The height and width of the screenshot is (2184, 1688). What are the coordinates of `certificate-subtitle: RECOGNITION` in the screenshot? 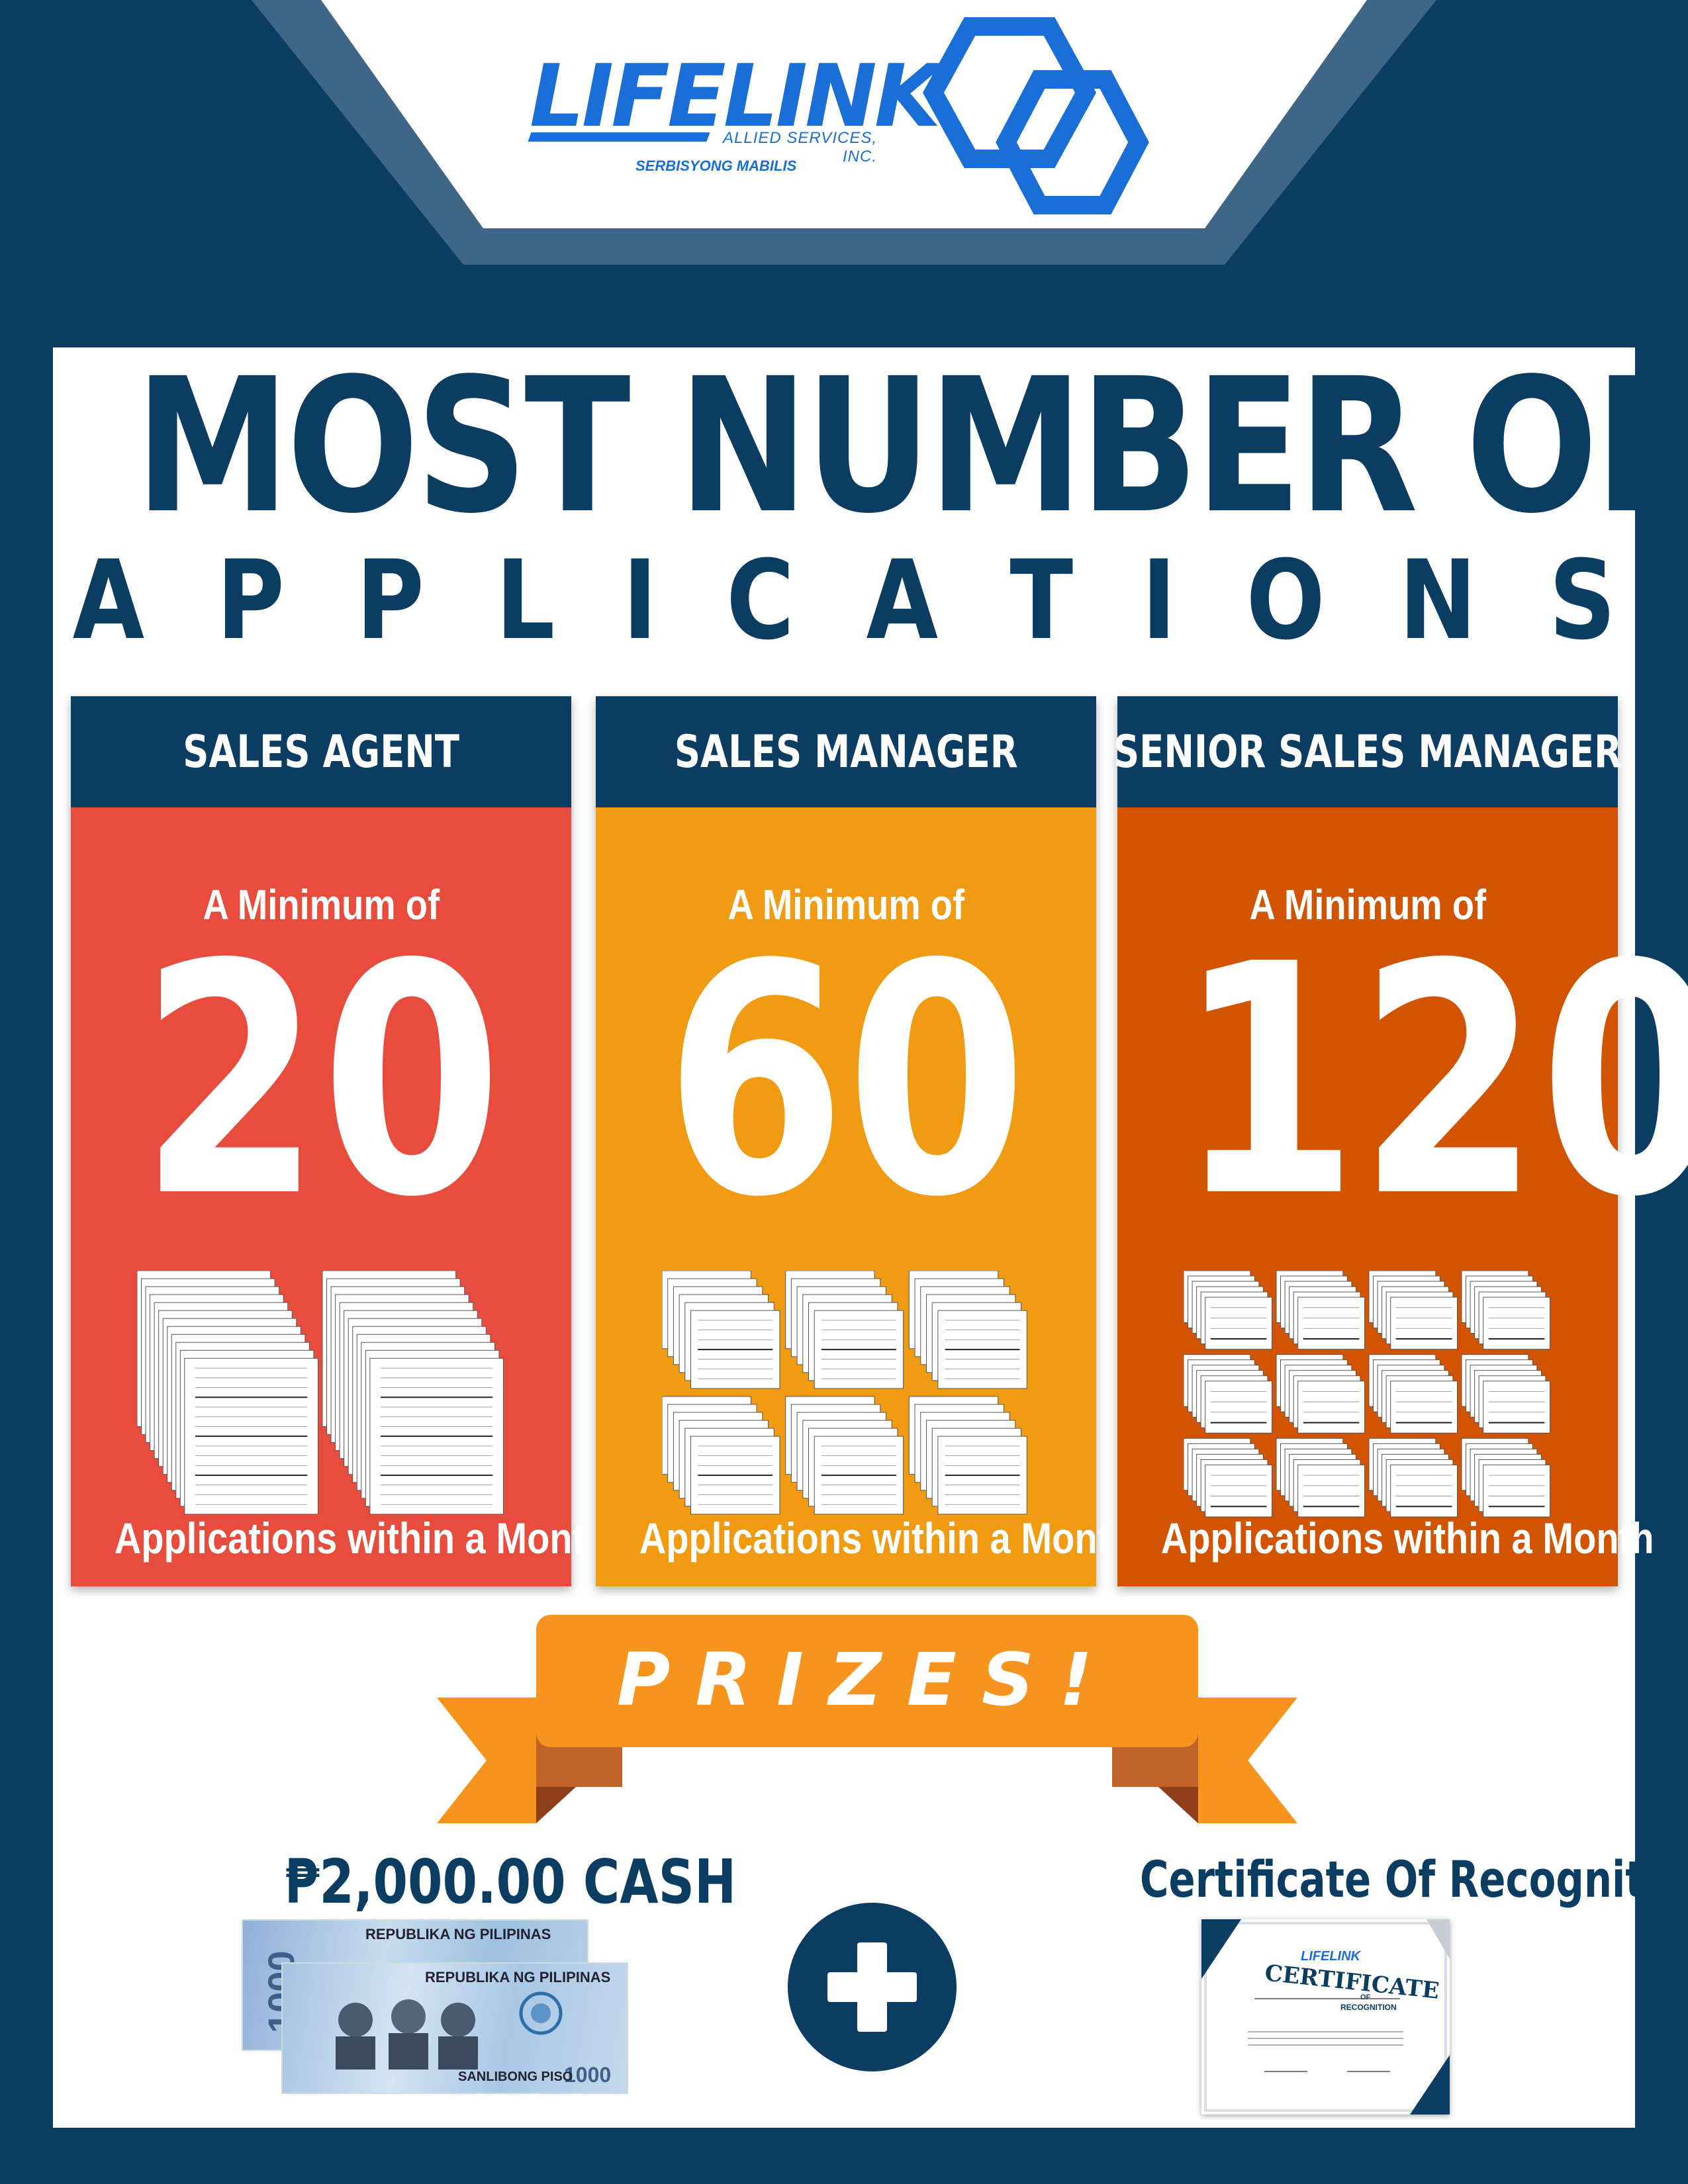 It's located at (1368, 2008).